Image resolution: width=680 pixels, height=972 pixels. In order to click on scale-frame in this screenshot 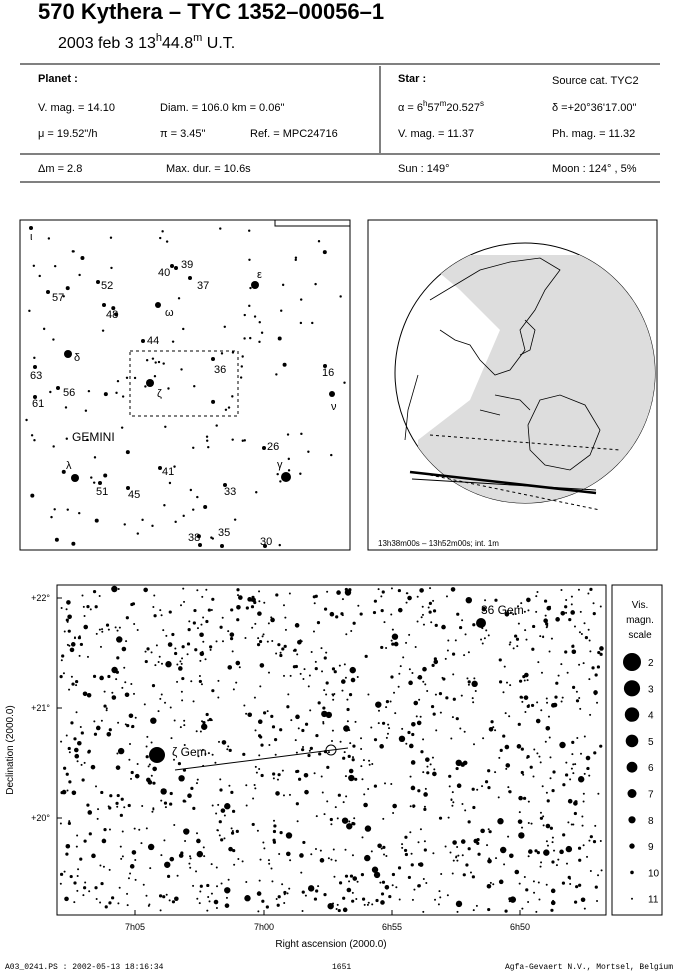, I will do `click(637, 750)`.